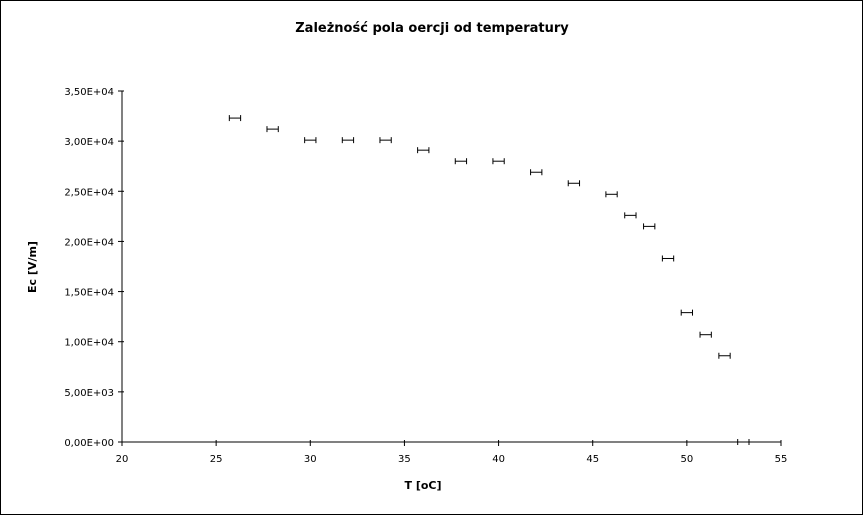 Image resolution: width=863 pixels, height=519 pixels. What do you see at coordinates (310, 459) in the screenshot?
I see `x-tick-label: 30` at bounding box center [310, 459].